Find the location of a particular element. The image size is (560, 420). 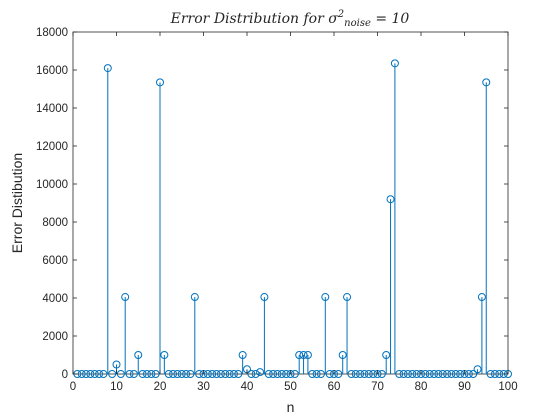

chart-title-prefix: Error Distribution for σ is located at coordinates (254, 19).